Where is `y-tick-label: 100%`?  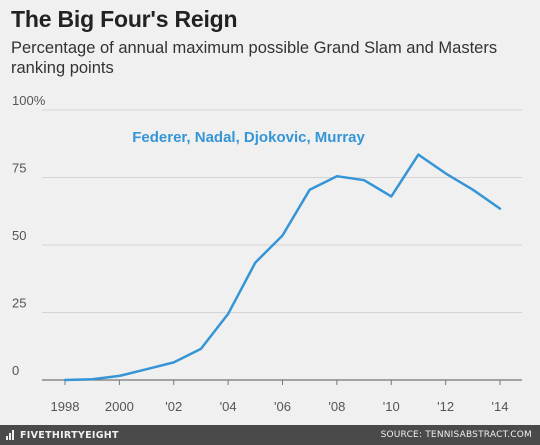
y-tick-label: 100% is located at coordinates (29, 100).